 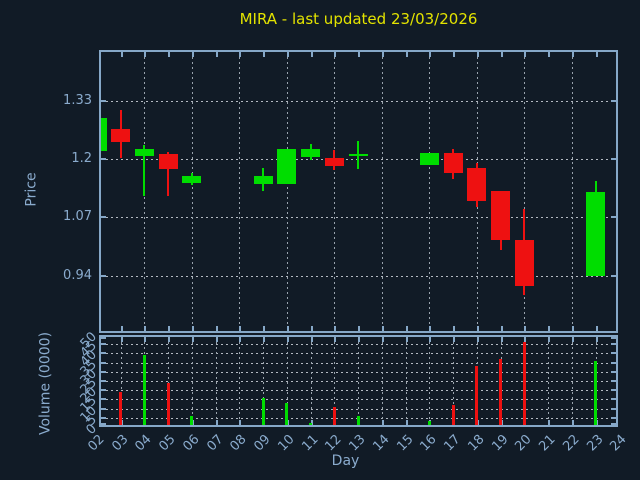 I want to click on price-tick-label-1.33: 1.33, so click(x=77, y=101).